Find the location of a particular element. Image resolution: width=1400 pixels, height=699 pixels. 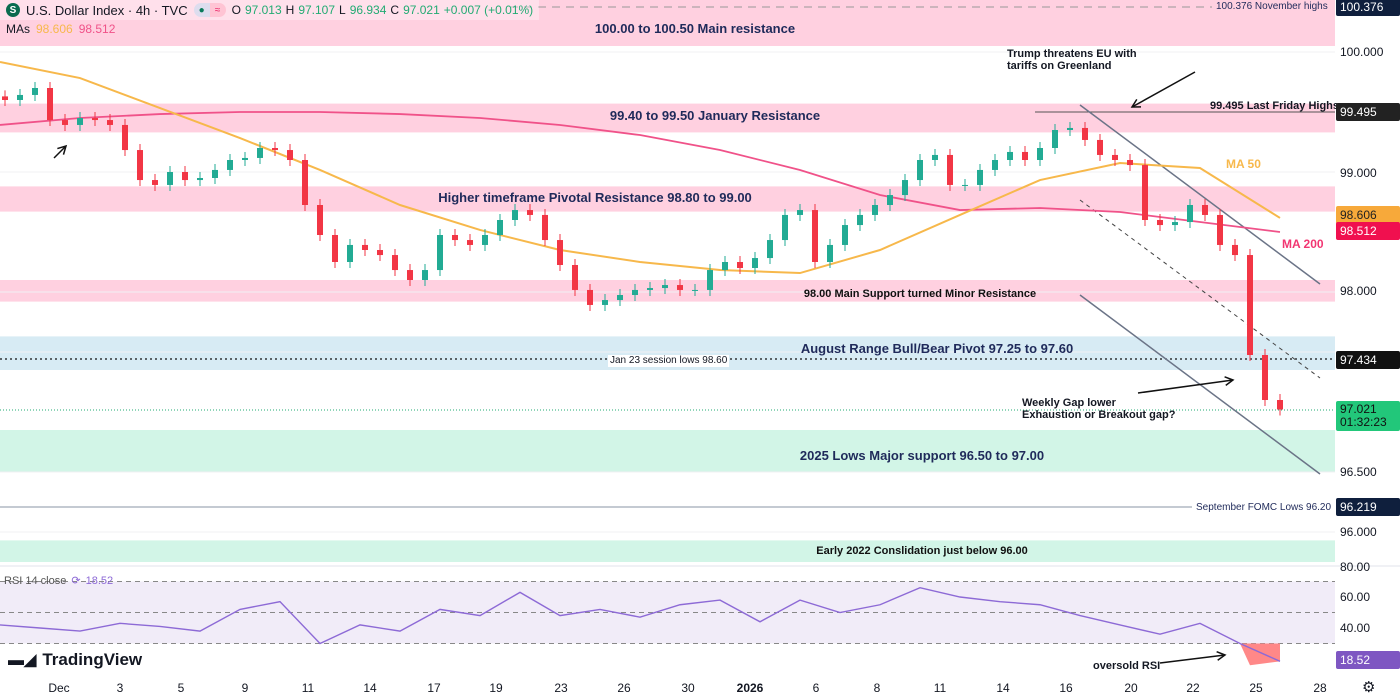

rsi-label: RSI 14 close is located at coordinates (35, 580).